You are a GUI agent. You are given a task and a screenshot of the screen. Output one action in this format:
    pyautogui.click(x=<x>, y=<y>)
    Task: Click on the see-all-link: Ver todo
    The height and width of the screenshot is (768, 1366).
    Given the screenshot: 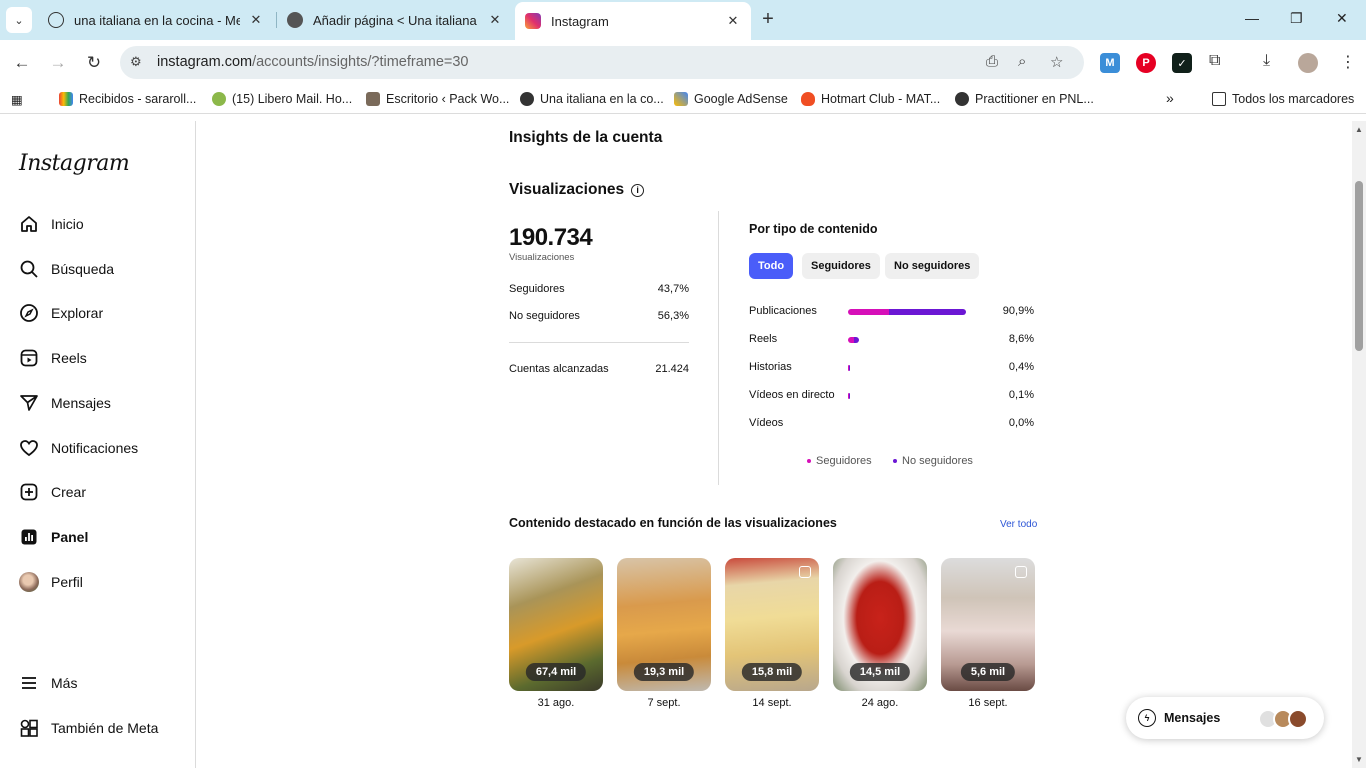 What is the action you would take?
    pyautogui.click(x=1019, y=524)
    